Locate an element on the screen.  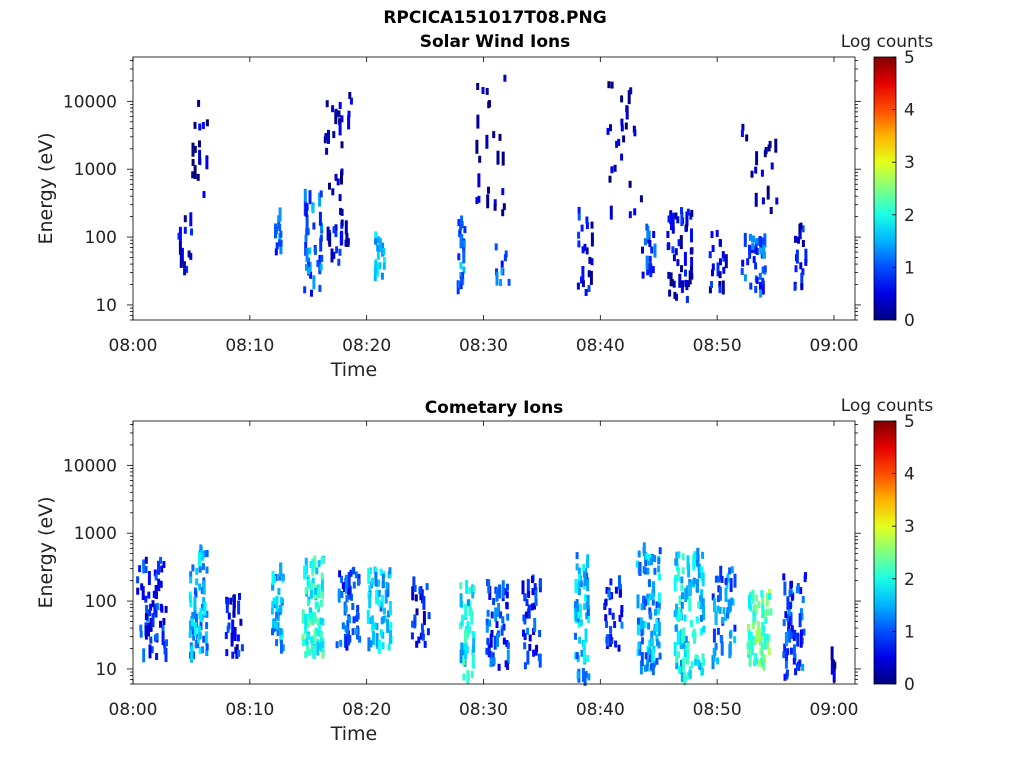
panel1-x-tick-label: 08:10 is located at coordinates (249, 346).